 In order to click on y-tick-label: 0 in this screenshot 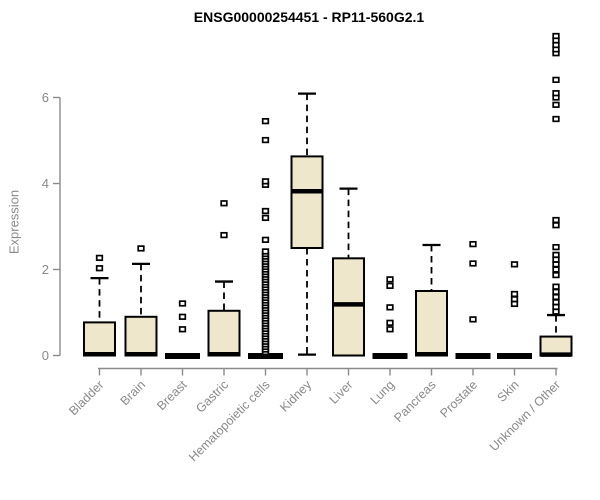, I will do `click(45, 355)`.